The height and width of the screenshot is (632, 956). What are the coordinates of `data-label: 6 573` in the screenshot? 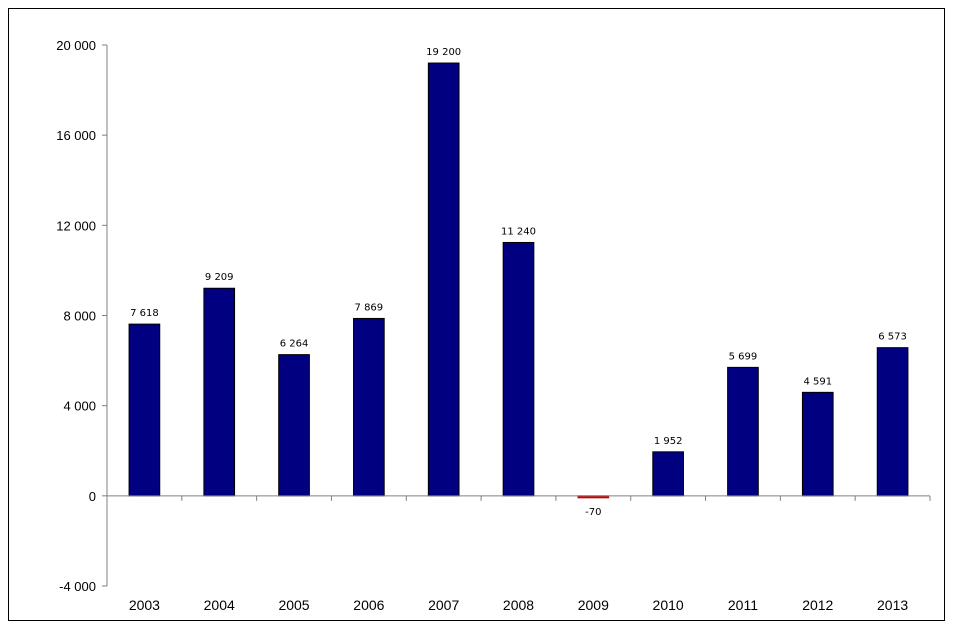 It's located at (892, 337).